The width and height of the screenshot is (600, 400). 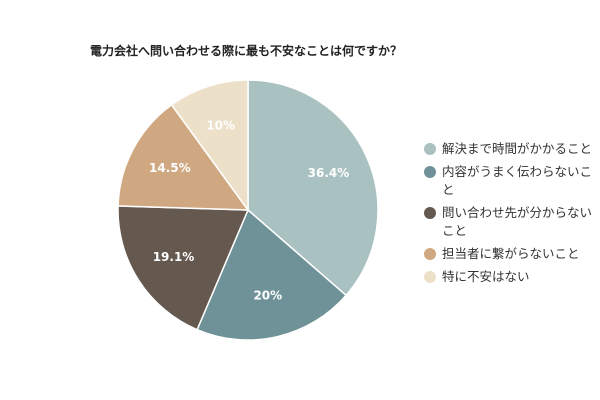 I want to click on legend-label: 解決まで時間がかかること, so click(x=517, y=148).